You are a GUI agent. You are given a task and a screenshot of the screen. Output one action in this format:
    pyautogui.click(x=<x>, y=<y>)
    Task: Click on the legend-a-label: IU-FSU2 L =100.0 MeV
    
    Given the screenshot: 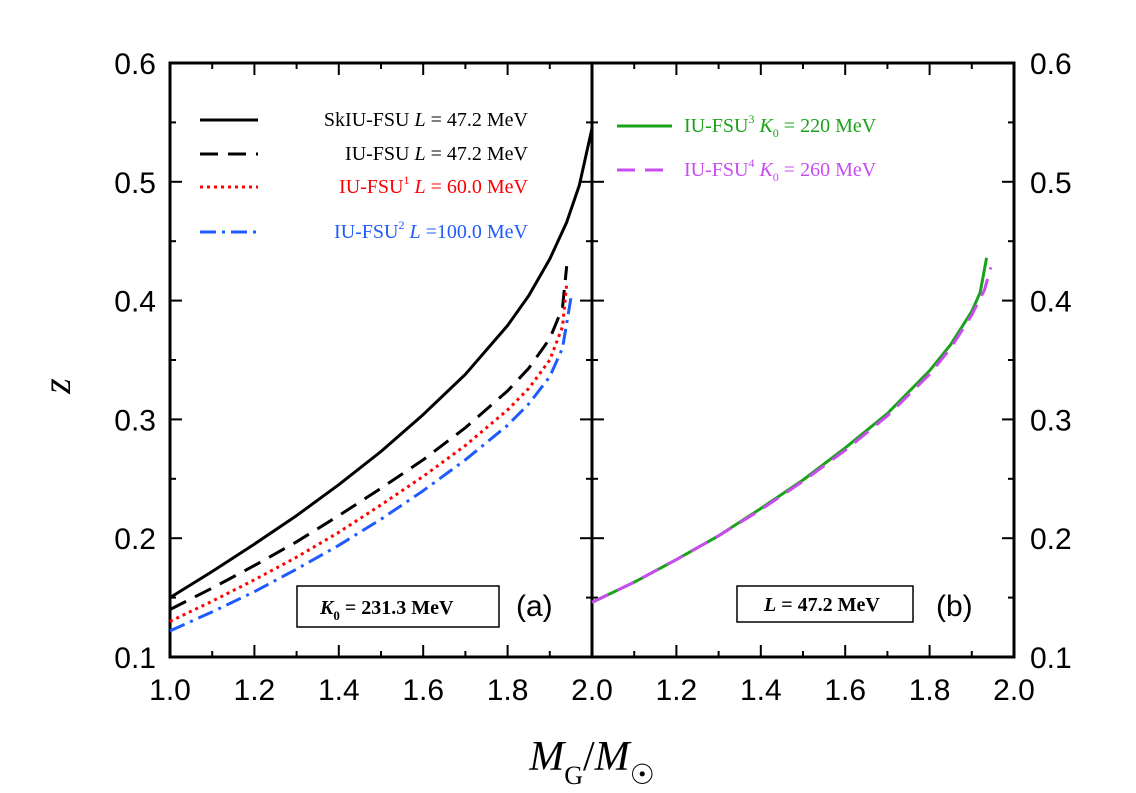 What is the action you would take?
    pyautogui.click(x=431, y=230)
    